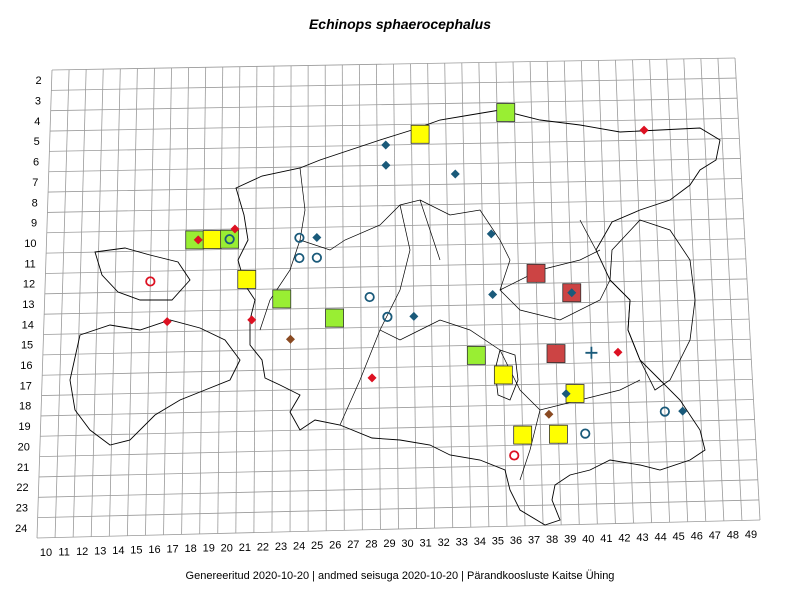  What do you see at coordinates (27, 346) in the screenshot?
I see `row-label: 15` at bounding box center [27, 346].